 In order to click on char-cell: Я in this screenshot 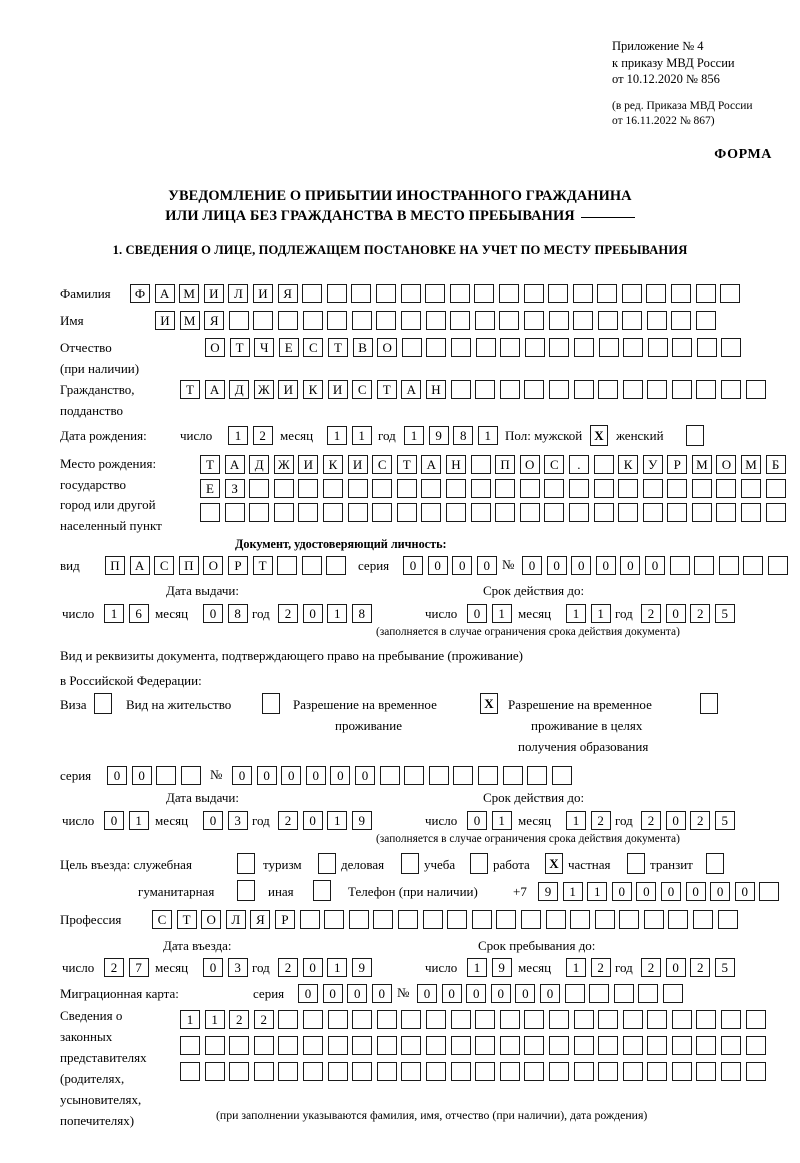, I will do `click(214, 320)`.